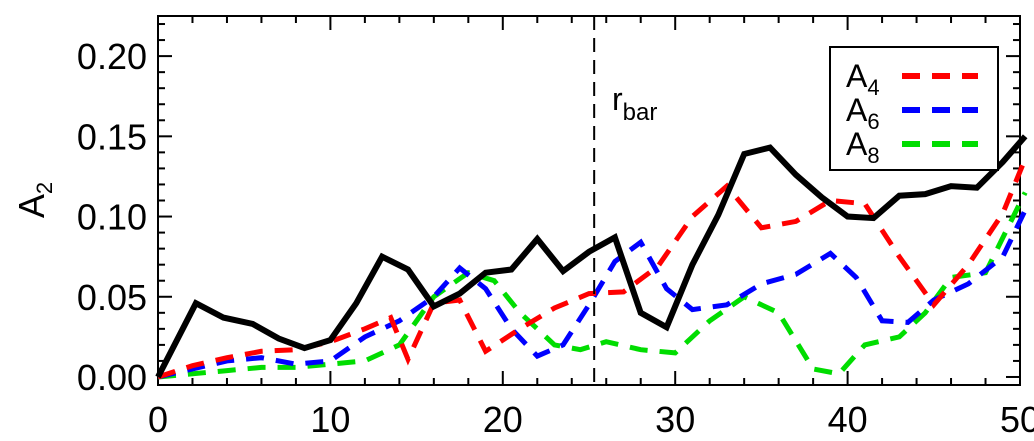  Describe the element at coordinates (591, 419) in the screenshot. I see `x-tick-labels: 0 10 20 30 40 50` at that location.